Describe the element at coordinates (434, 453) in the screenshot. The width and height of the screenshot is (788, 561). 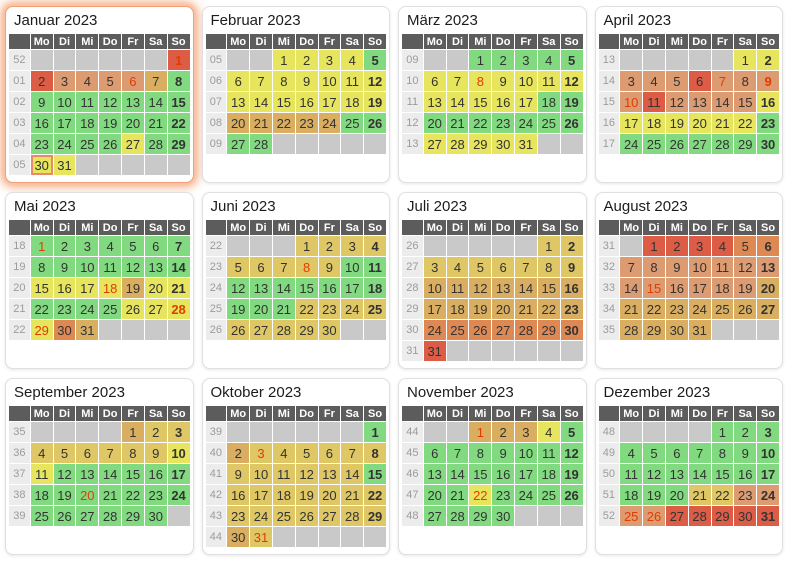
I see `day-cell: 6` at that location.